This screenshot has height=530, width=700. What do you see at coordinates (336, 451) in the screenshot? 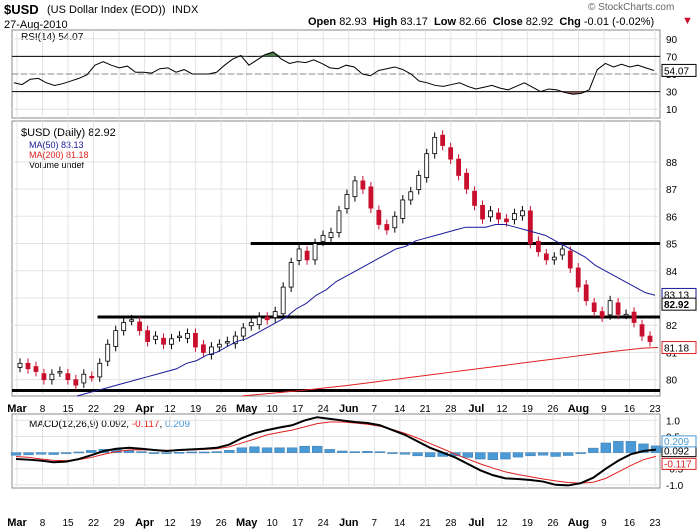
I see `macd-line` at bounding box center [336, 451].